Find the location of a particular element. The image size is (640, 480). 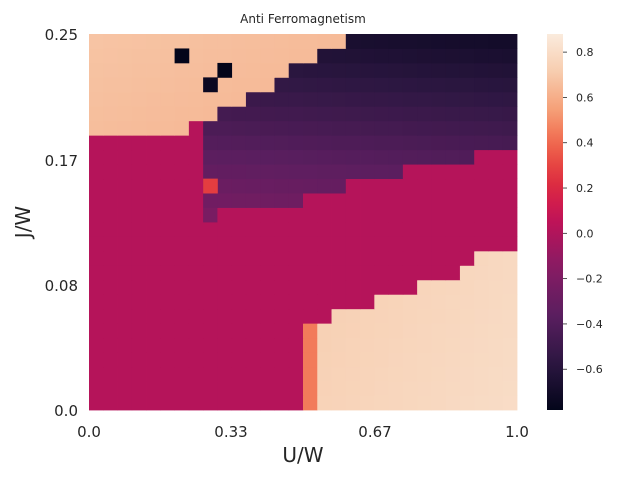

y-axis-ticks: 0.0 0.08 0.17 0.25 is located at coordinates (61, 223).